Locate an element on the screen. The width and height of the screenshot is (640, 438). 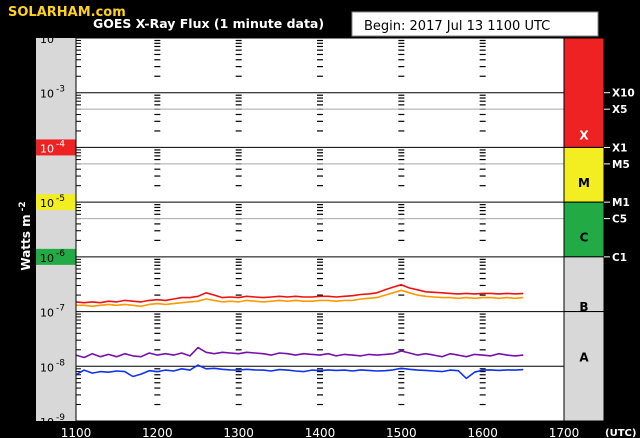
x-unit-label: (UTC) is located at coordinates (620, 433).